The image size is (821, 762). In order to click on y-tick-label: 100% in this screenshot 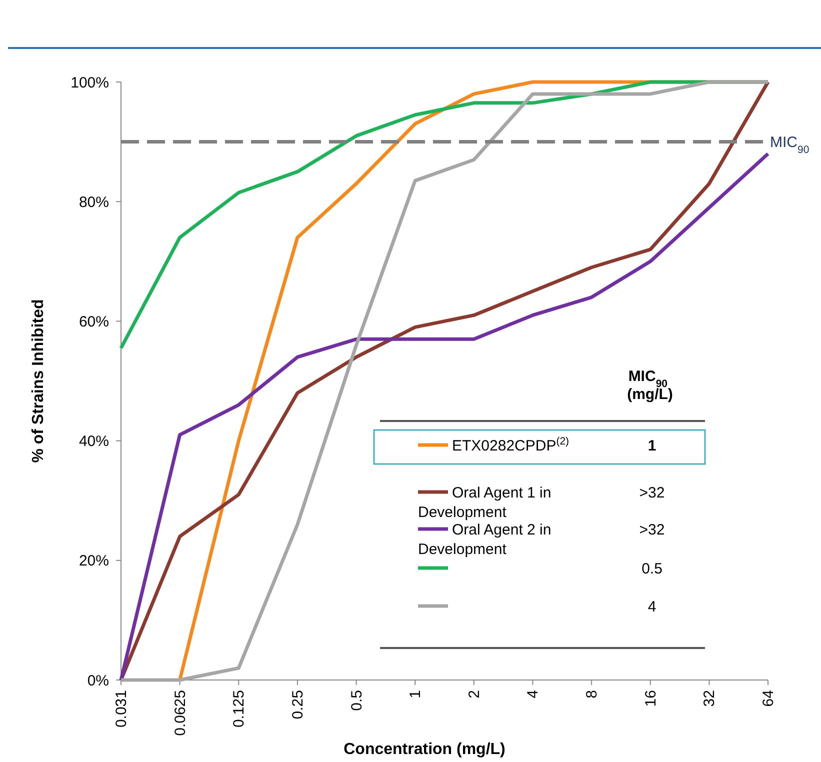, I will do `click(89, 83)`.